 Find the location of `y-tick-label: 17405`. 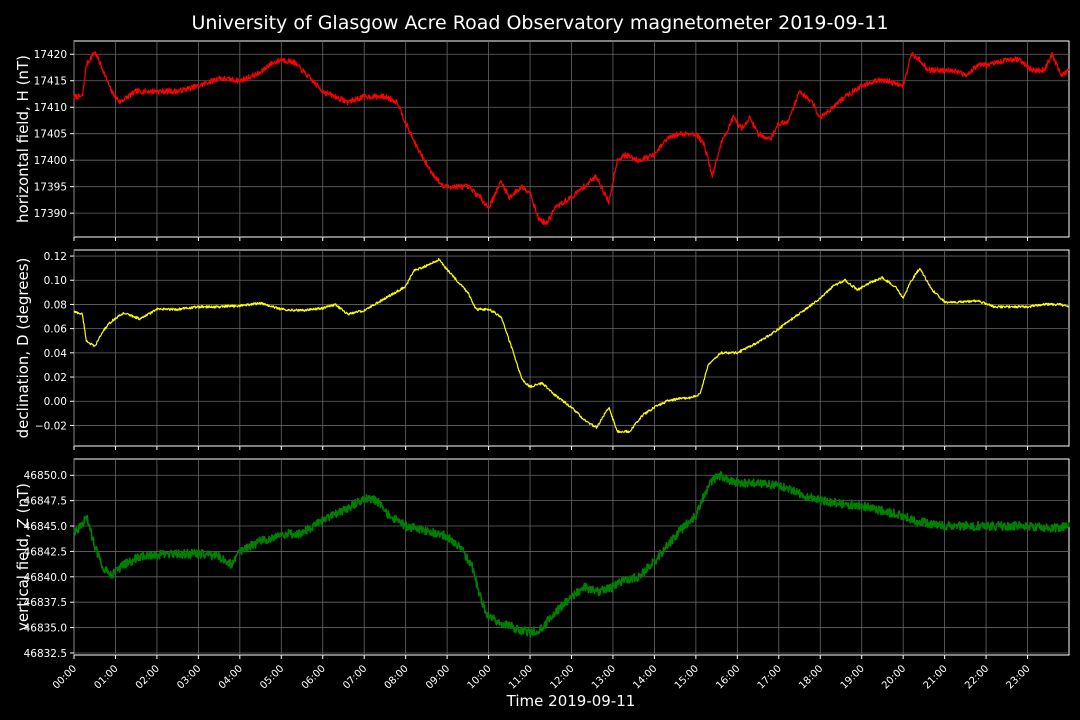

y-tick-label: 17405 is located at coordinates (50, 135).